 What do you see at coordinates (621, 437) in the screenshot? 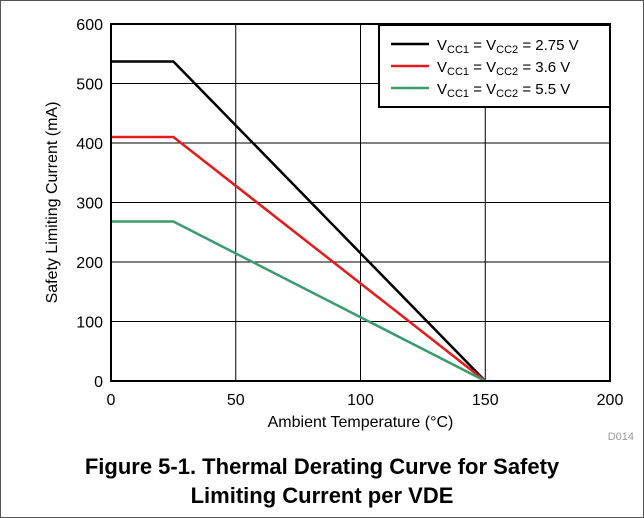
I see `figure-code: D014` at bounding box center [621, 437].